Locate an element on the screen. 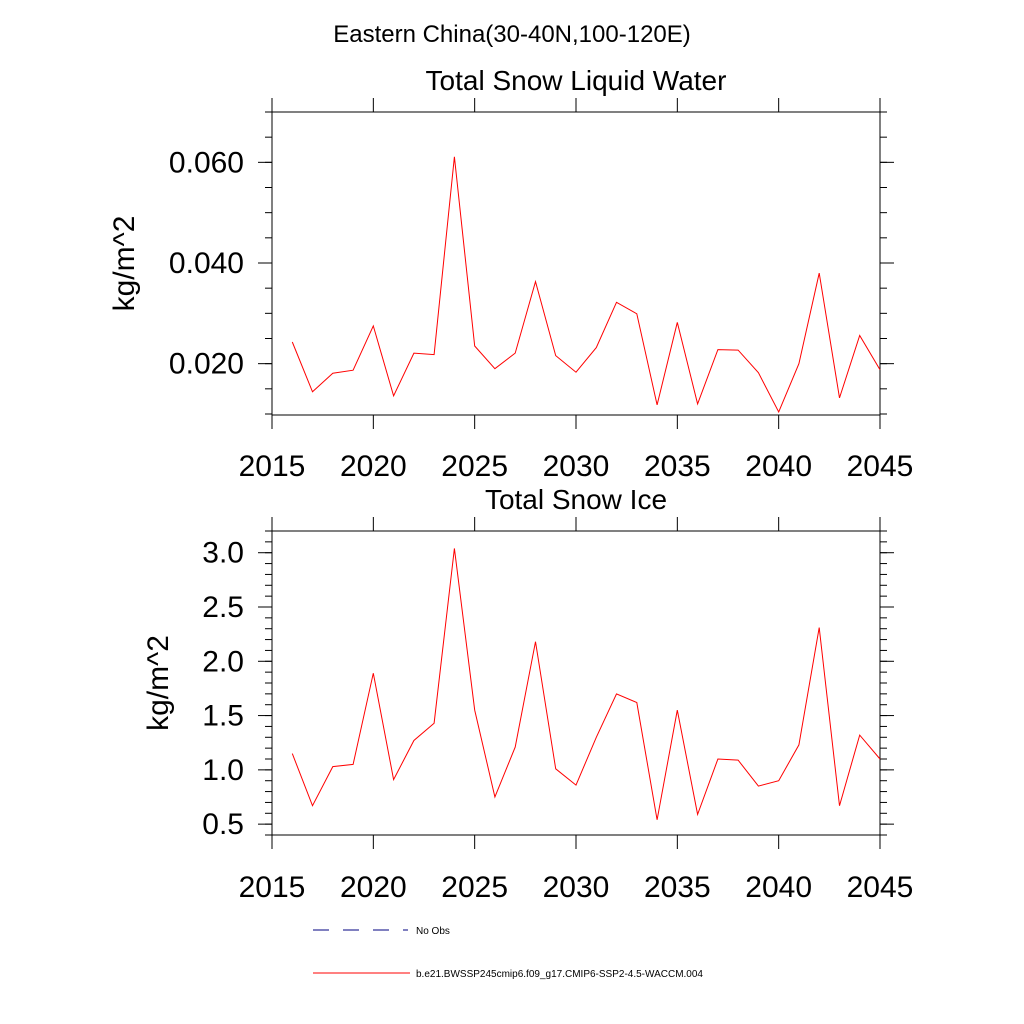 The image size is (1024, 1024). y-tick-label: 1.5 is located at coordinates (223, 716).